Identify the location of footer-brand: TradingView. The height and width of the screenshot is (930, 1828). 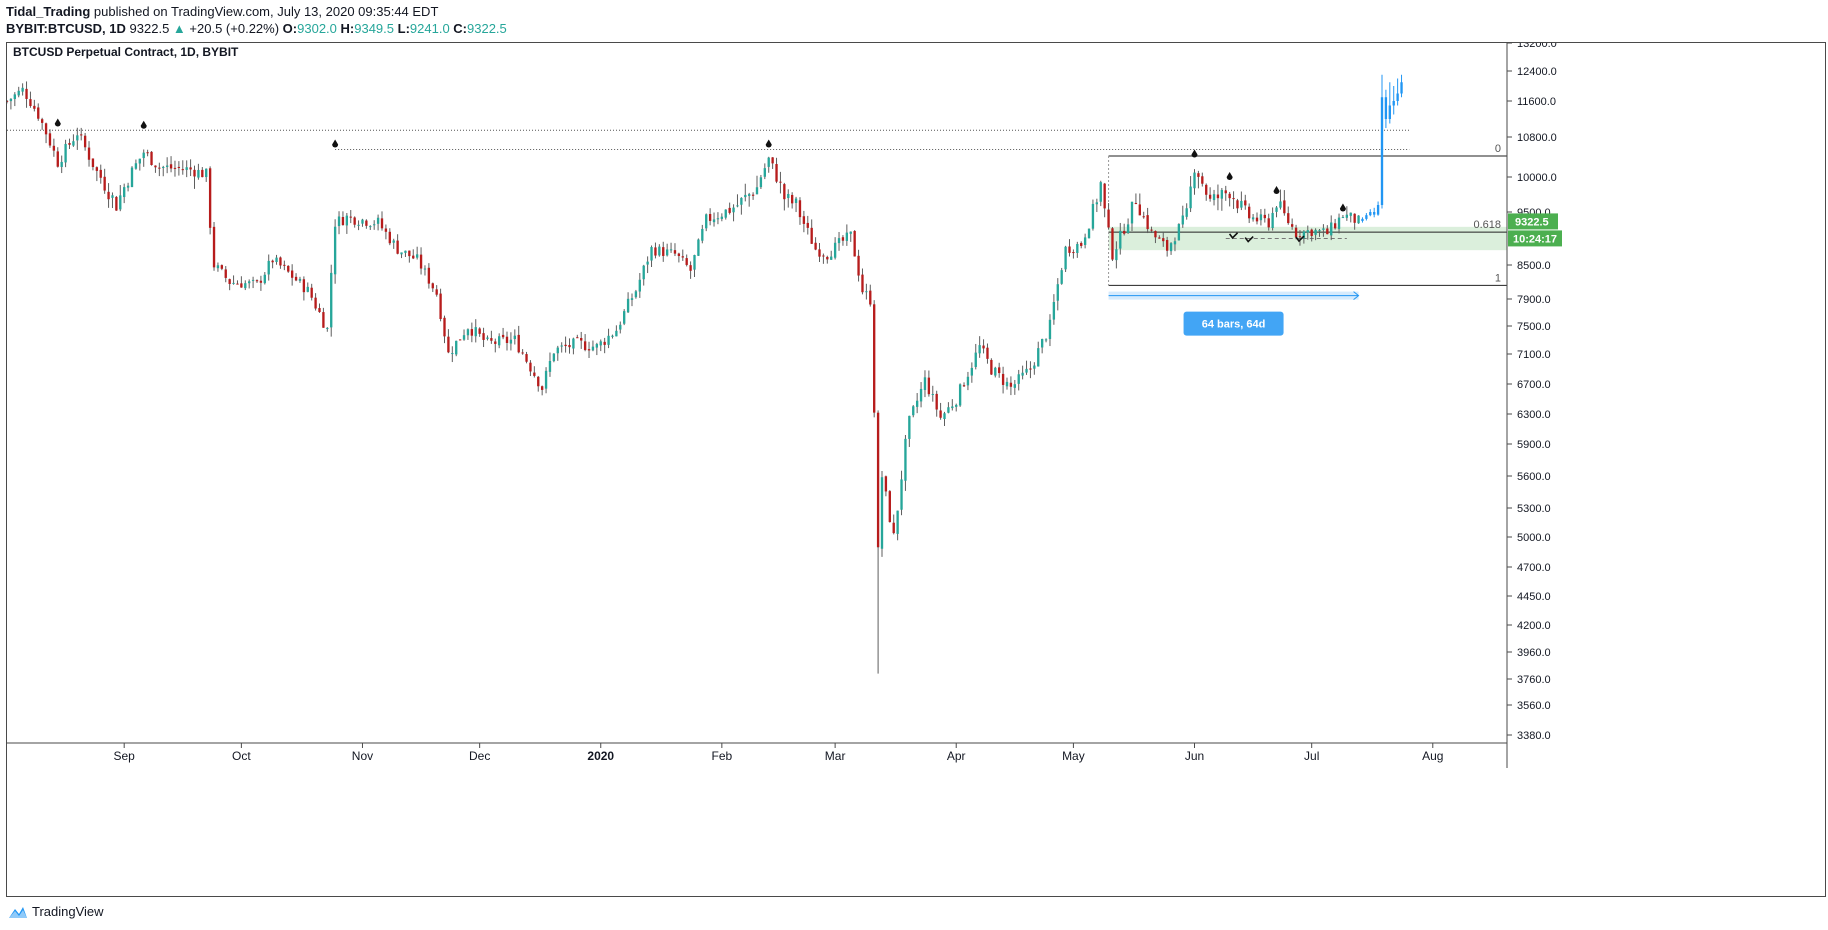
(68, 911).